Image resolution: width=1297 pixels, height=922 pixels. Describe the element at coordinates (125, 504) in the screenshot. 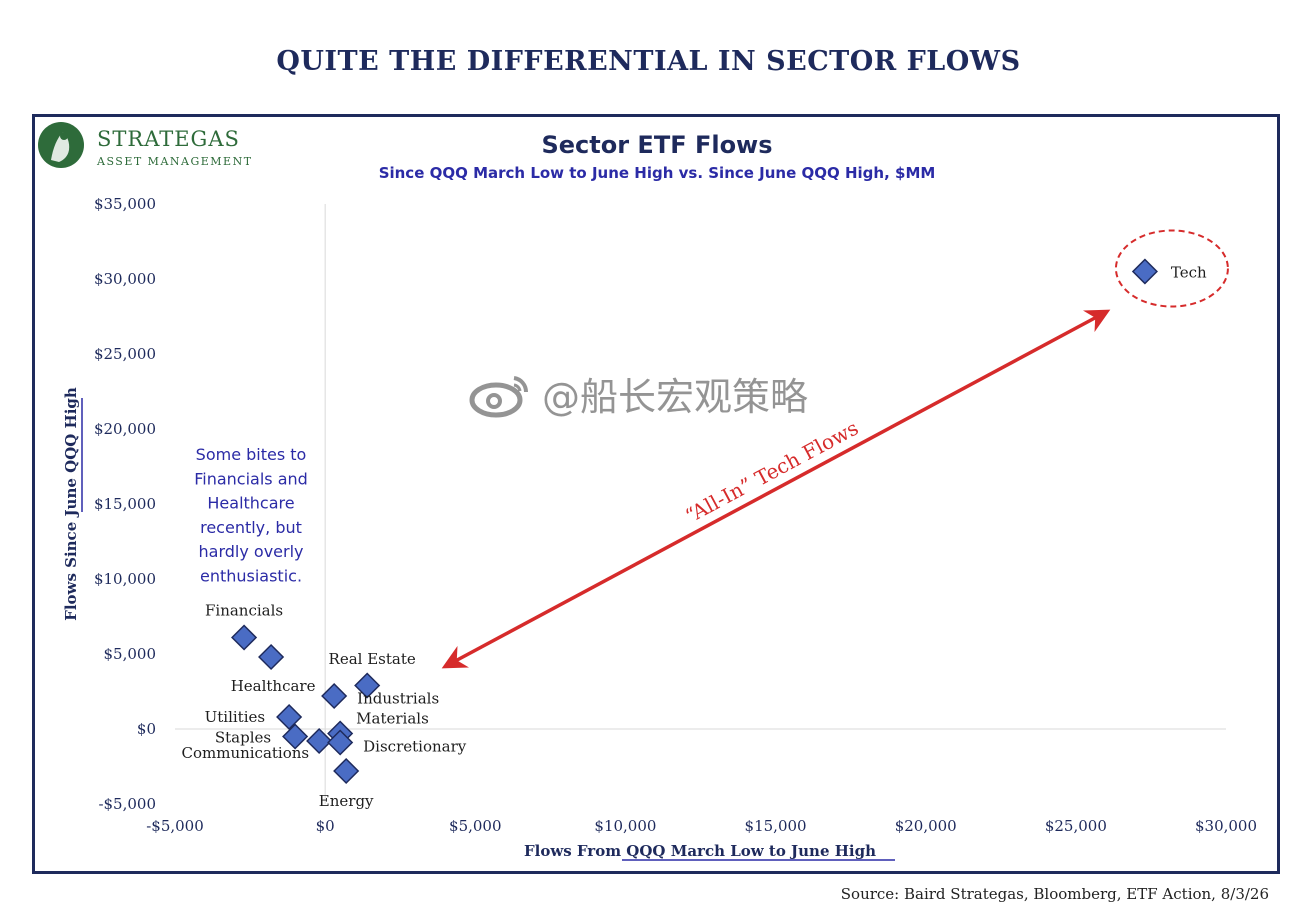

I see `y-tick-label: $15,000` at that location.